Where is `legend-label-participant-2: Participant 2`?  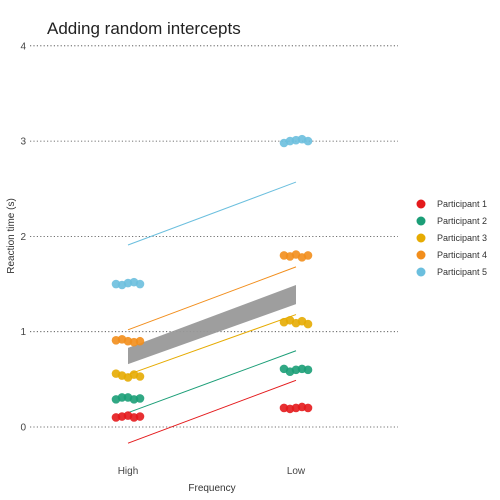 legend-label-participant-2: Participant 2 is located at coordinates (462, 221).